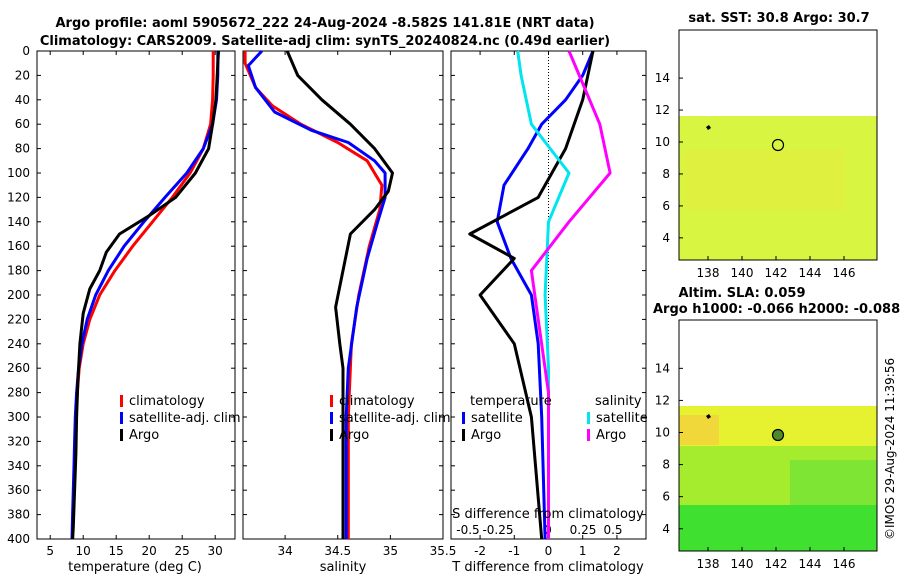 Image resolution: width=900 pixels, height=580 pixels. Describe the element at coordinates (18, 539) in the screenshot. I see `depth-tick-label: 400` at that location.